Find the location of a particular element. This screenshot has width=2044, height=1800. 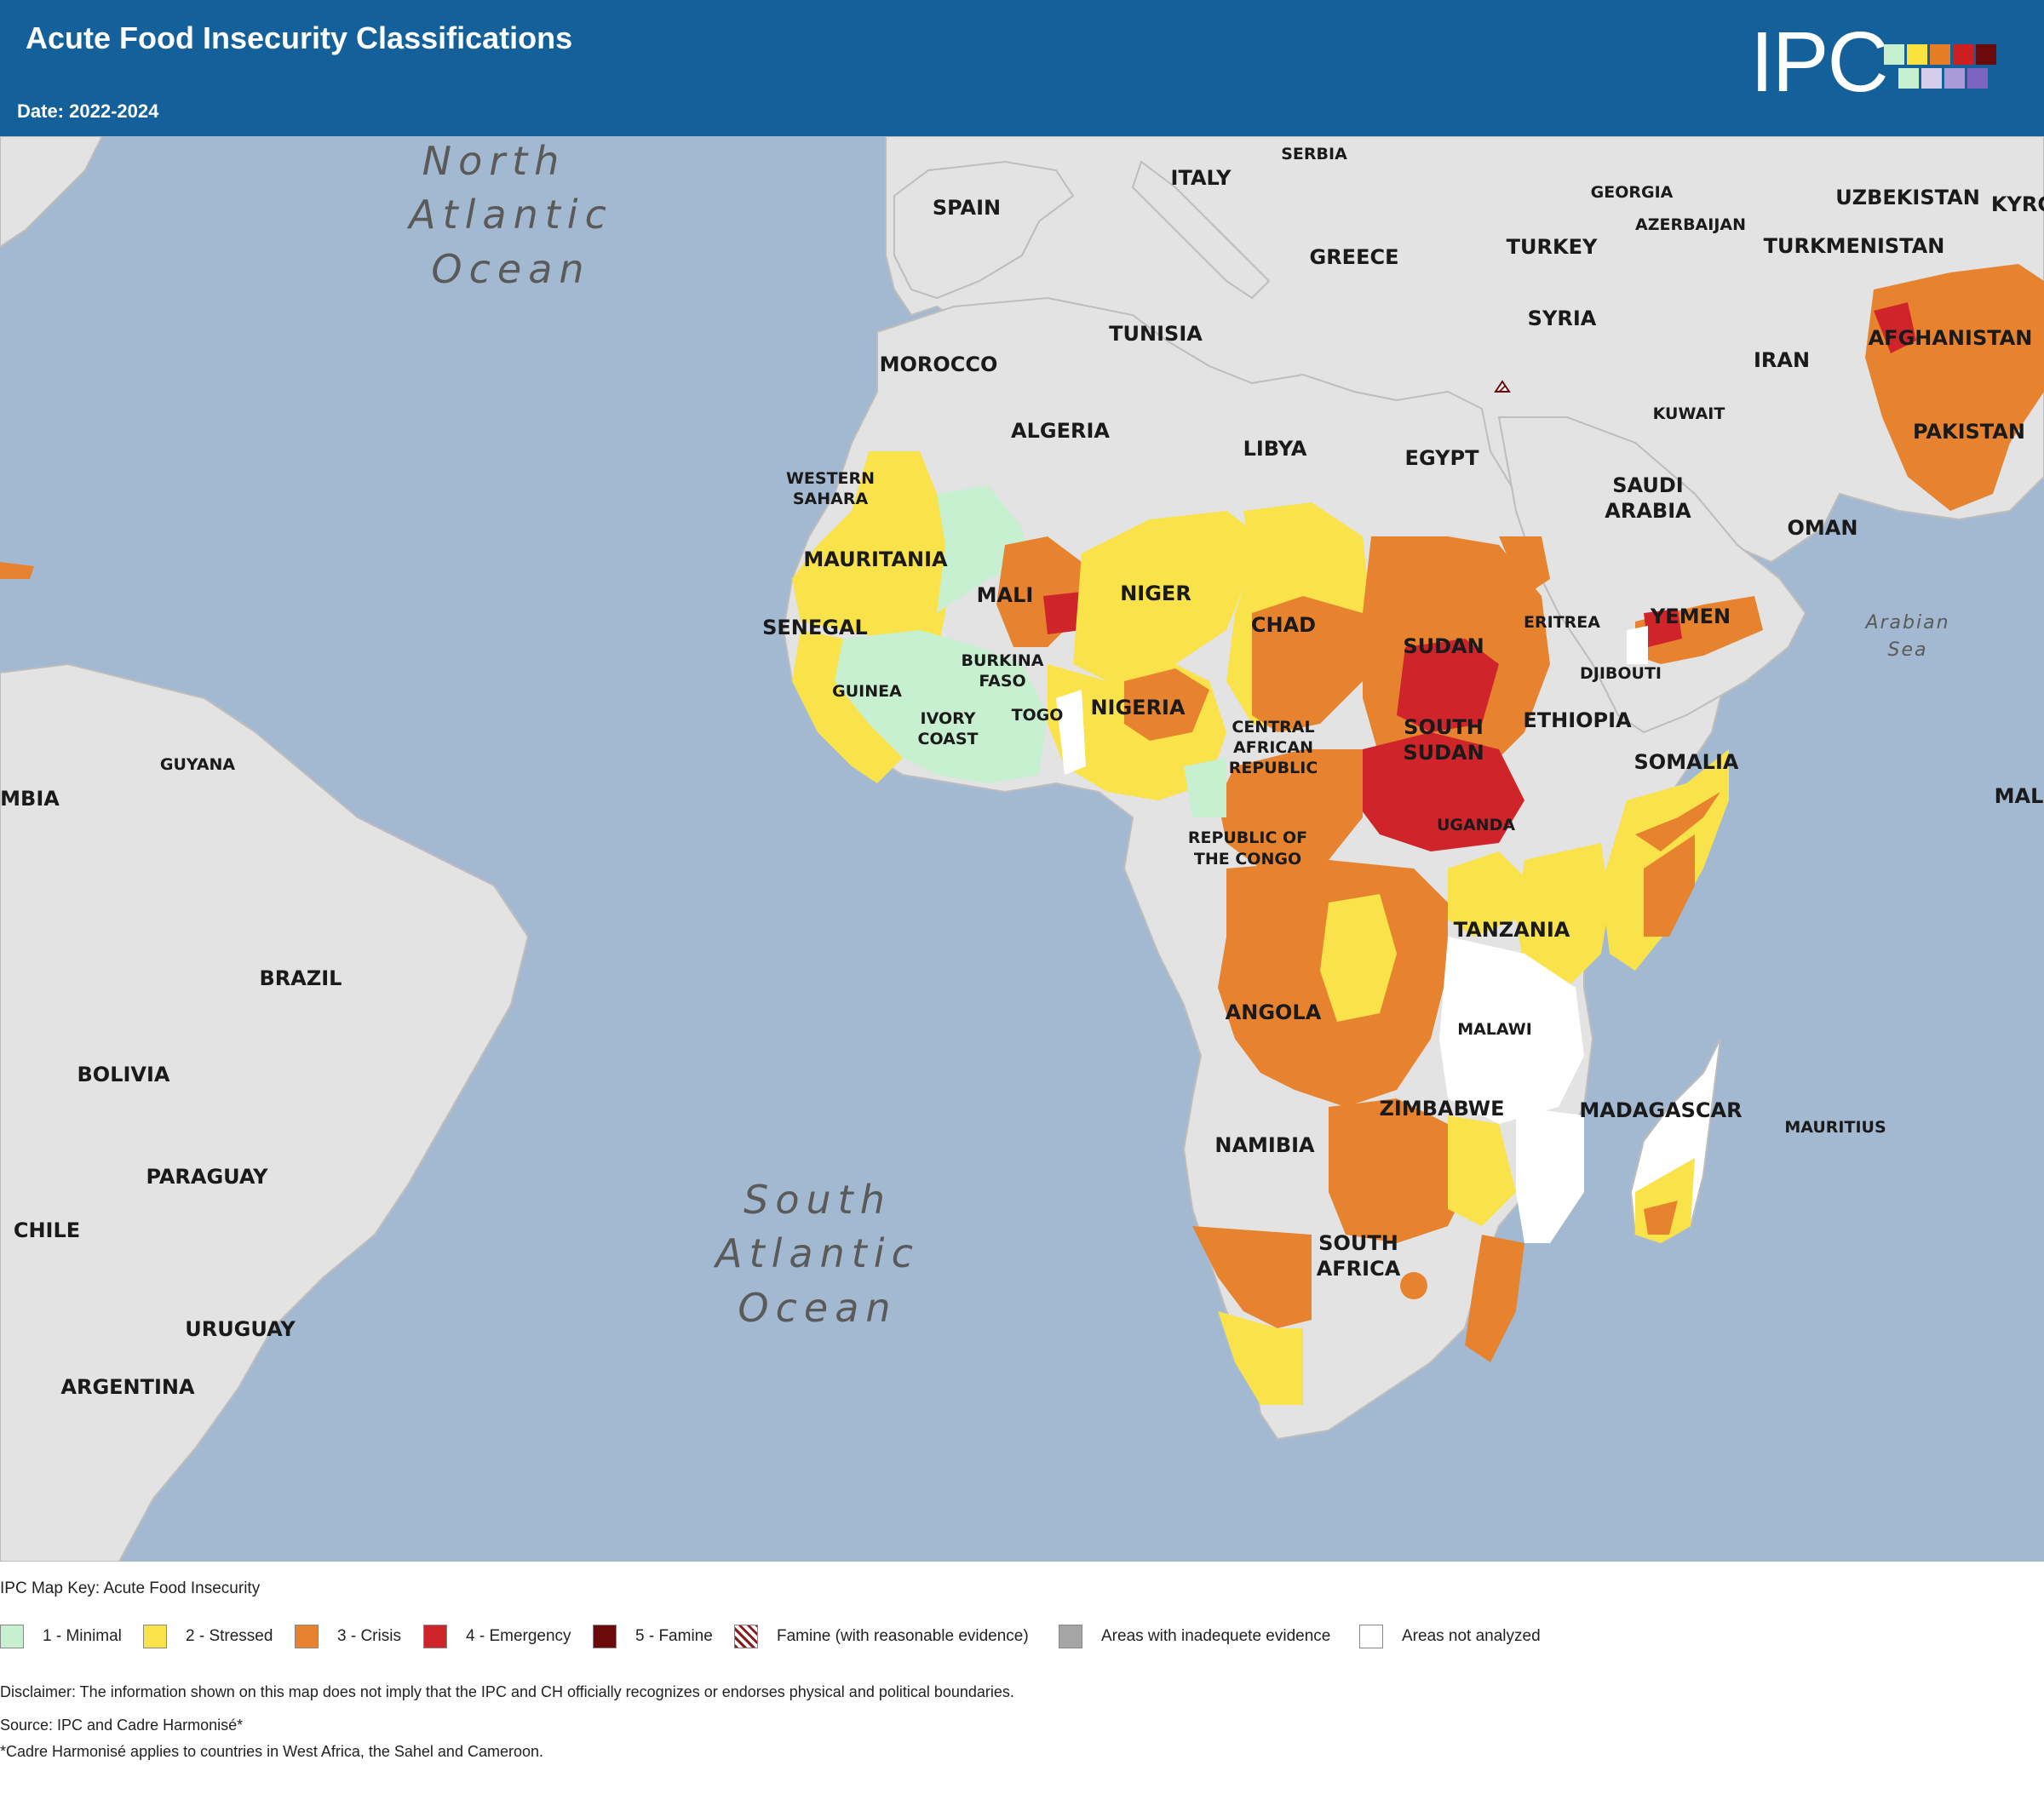

label-car-1: CENTRAL is located at coordinates (1273, 727).